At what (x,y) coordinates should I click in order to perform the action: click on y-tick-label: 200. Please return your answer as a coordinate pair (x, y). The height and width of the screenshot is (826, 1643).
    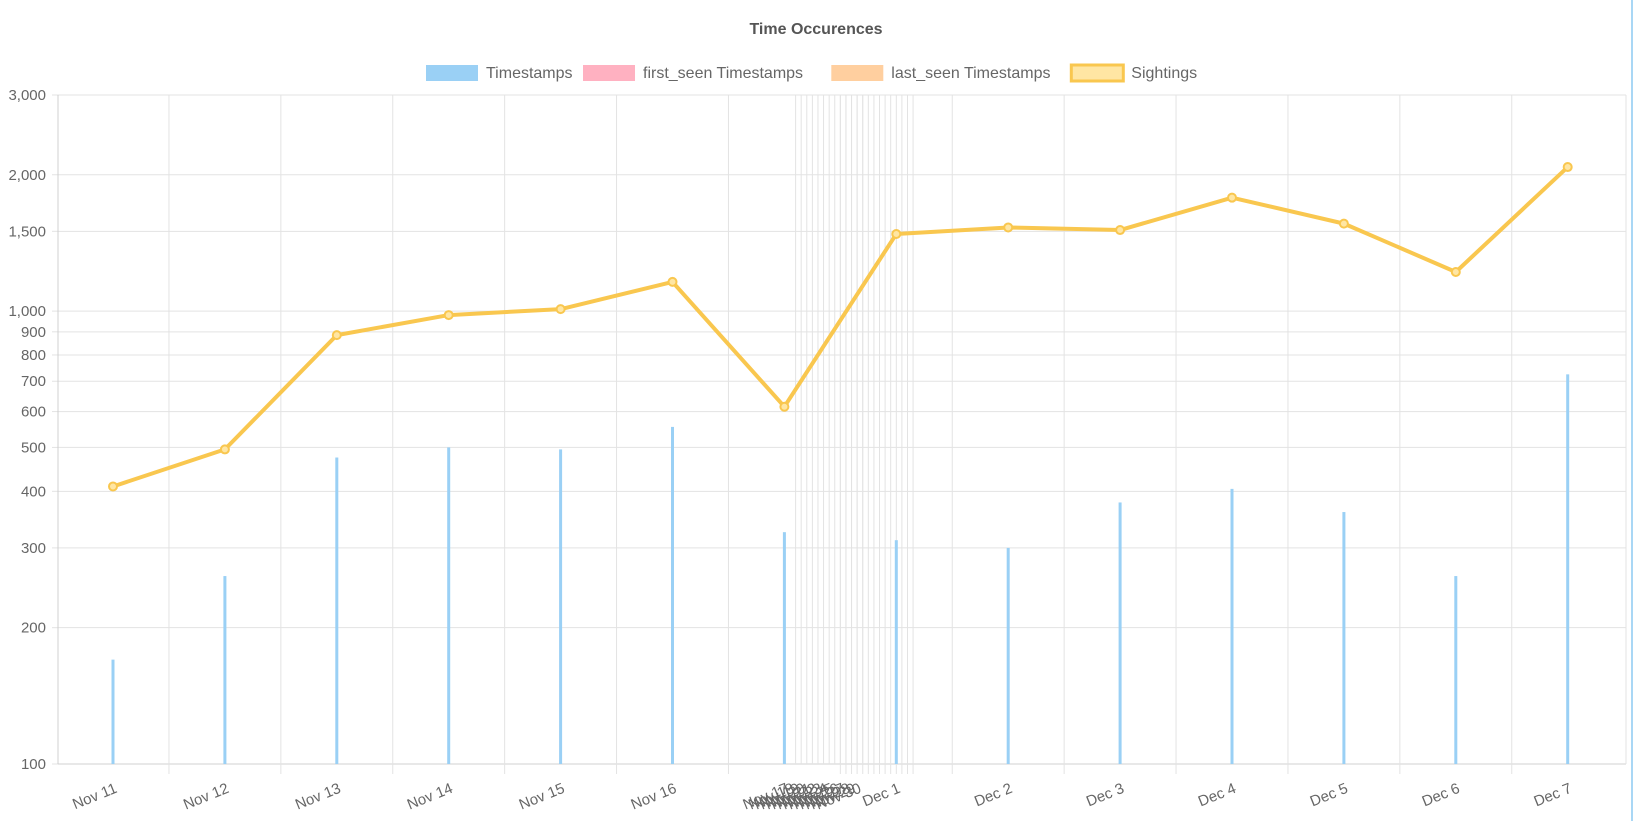
    Looking at the image, I should click on (33, 628).